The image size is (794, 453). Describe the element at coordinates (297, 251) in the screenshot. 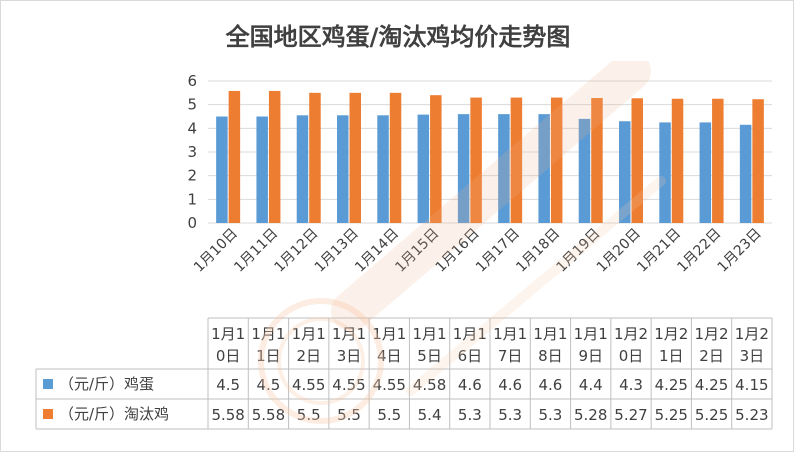

I see `x-tick-label: 1月12日` at that location.